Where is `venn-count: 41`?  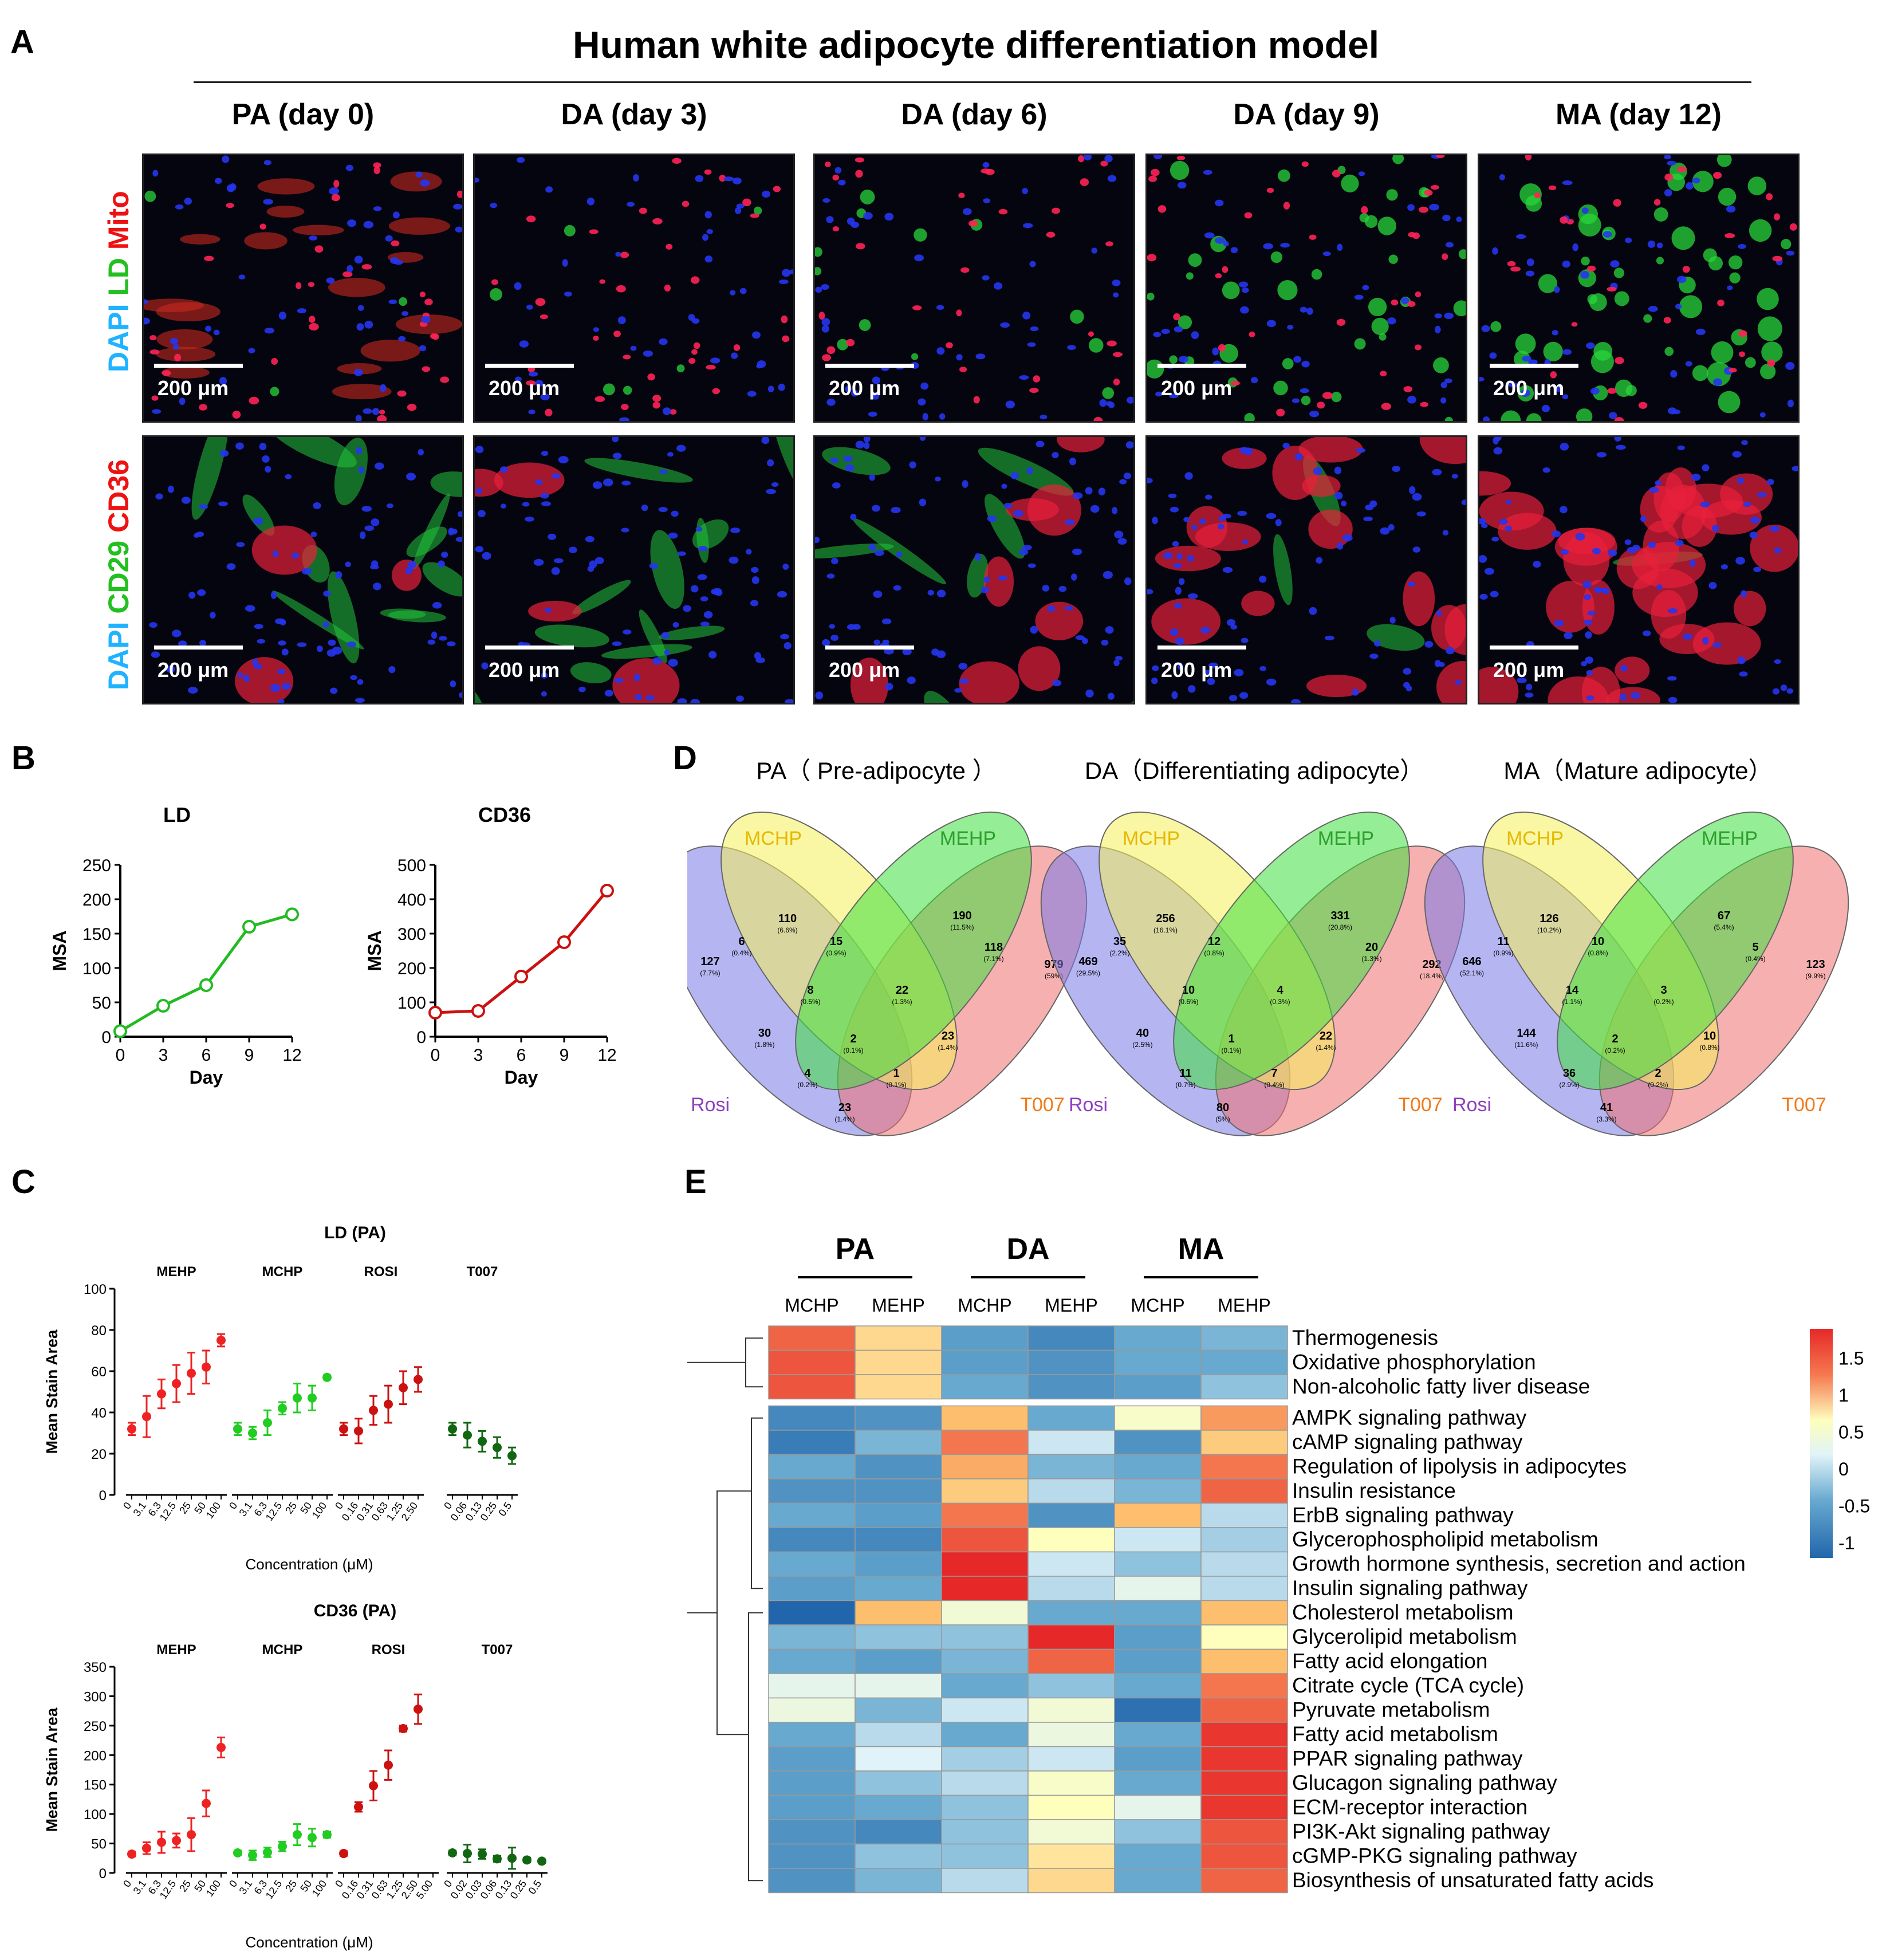
venn-count: 41 is located at coordinates (1606, 1107).